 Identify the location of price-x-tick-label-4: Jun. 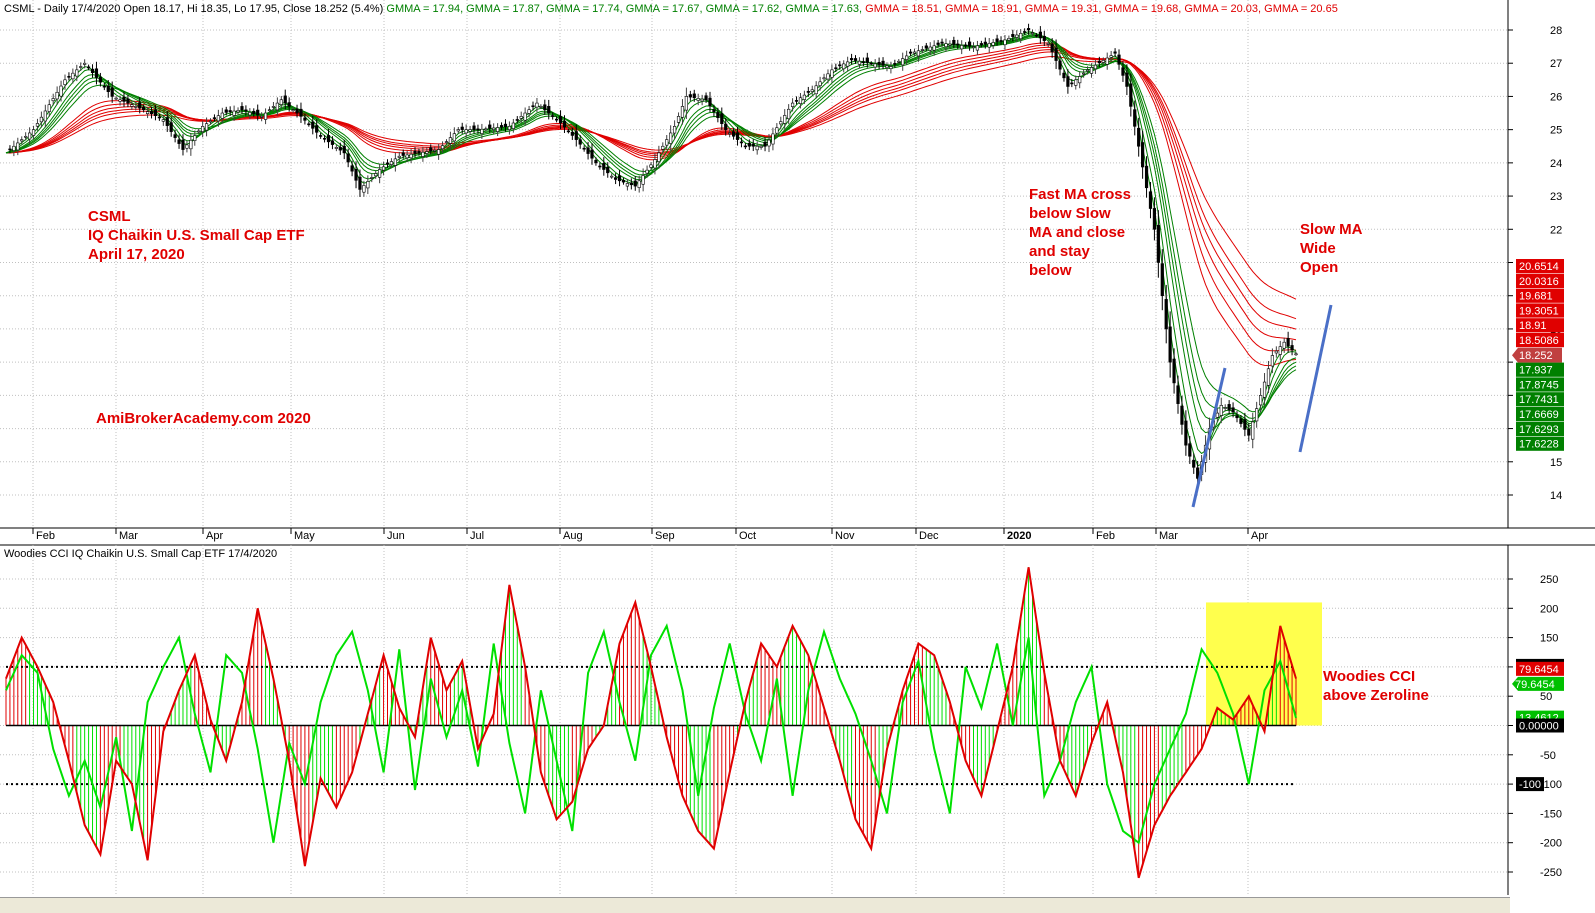
(396, 536).